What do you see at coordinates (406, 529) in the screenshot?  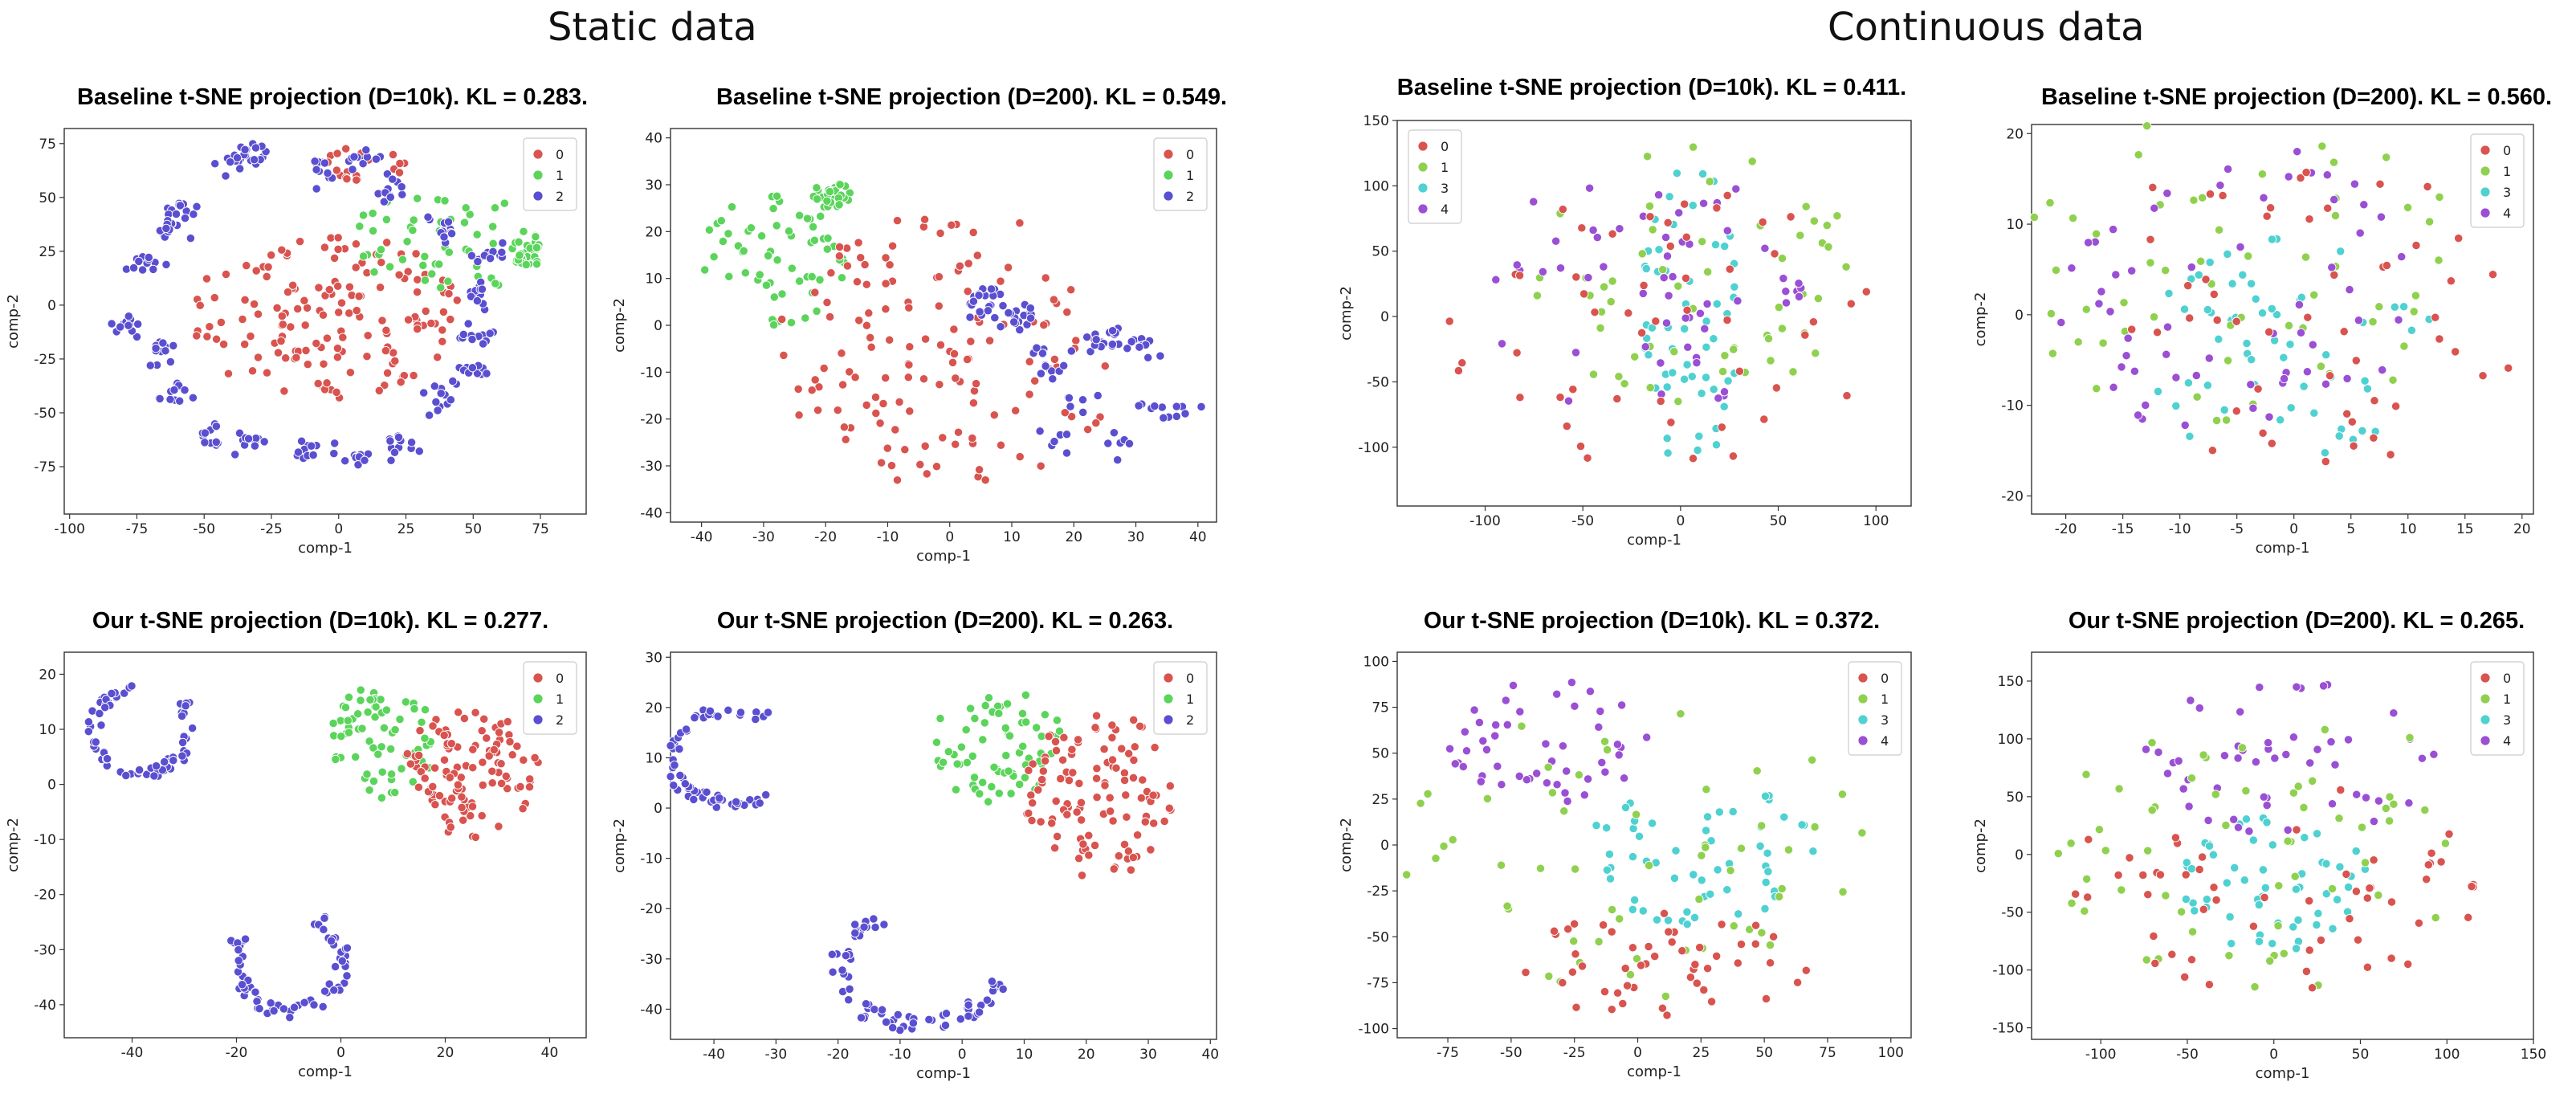 I see `x-tick-label: 25` at bounding box center [406, 529].